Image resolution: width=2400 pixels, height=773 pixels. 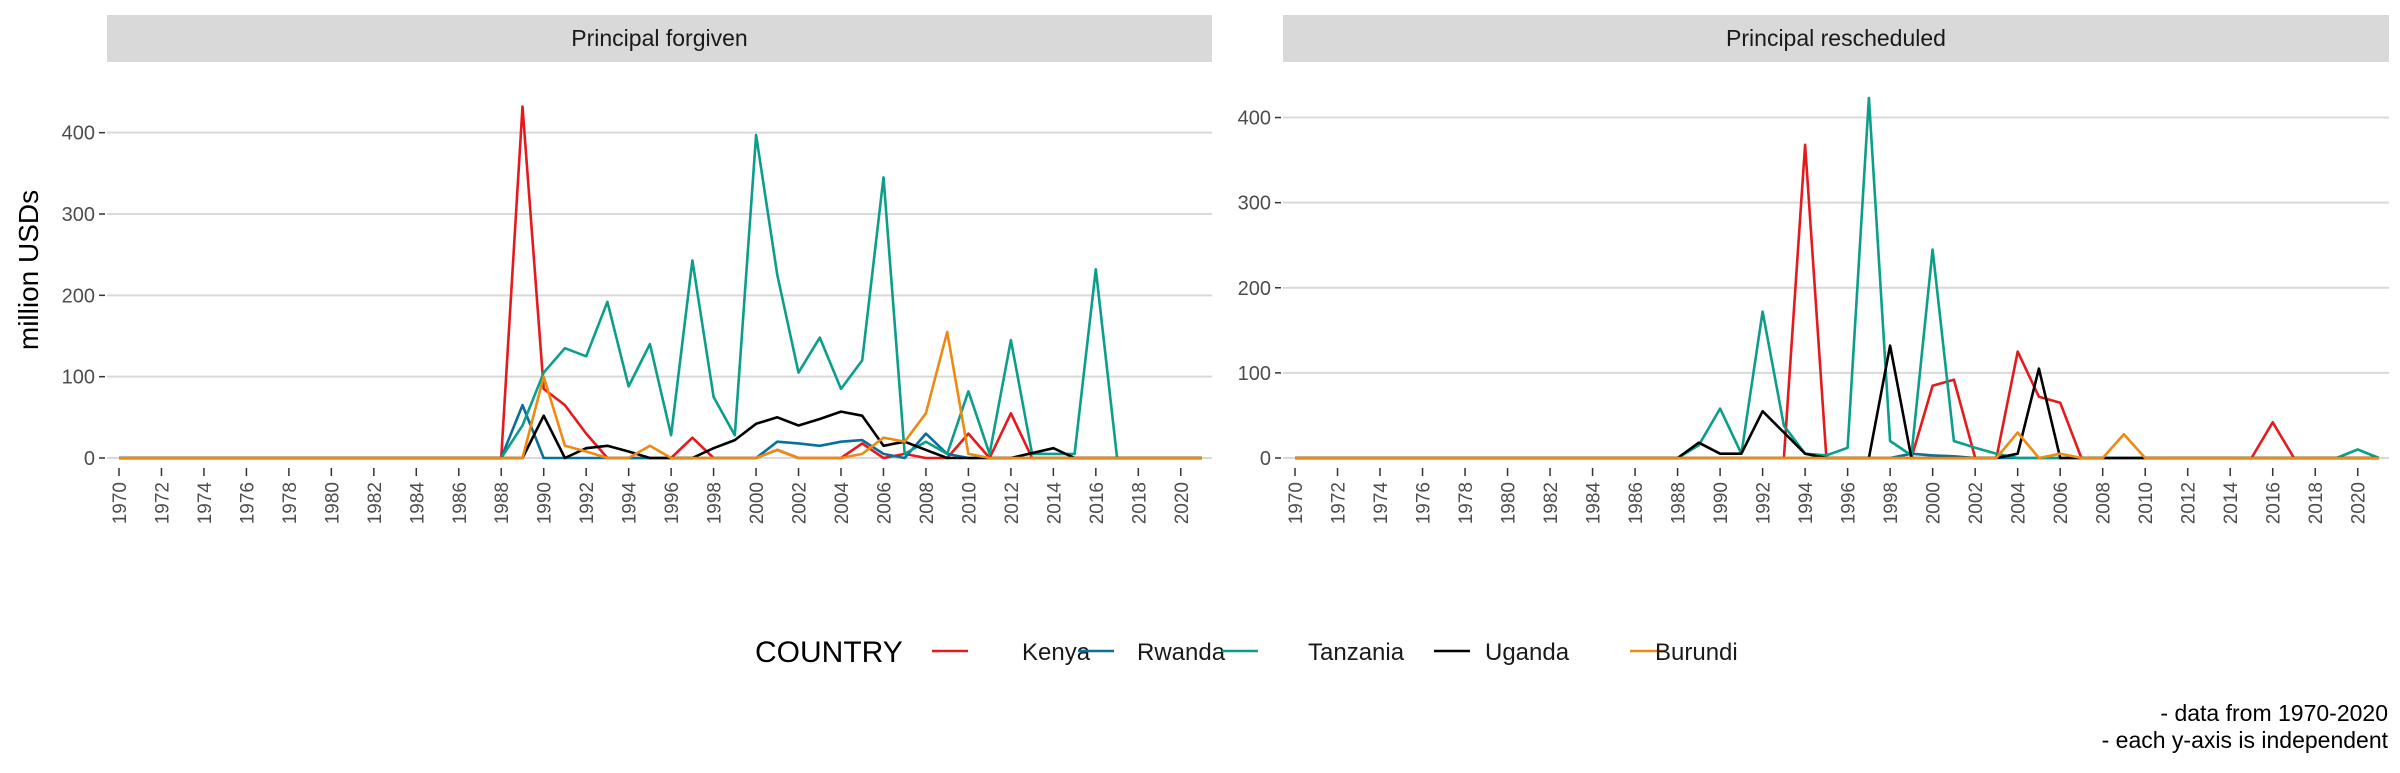 I want to click on y-axis-title: million USDs, so click(x=28, y=270).